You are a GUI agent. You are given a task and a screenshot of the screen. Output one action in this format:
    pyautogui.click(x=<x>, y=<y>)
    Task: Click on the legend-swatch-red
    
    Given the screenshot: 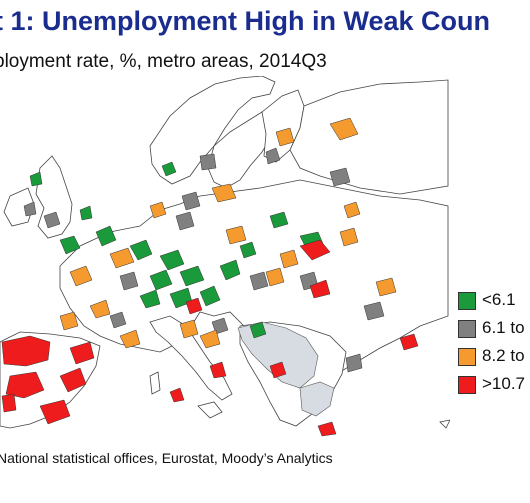 What is the action you would take?
    pyautogui.click(x=467, y=385)
    